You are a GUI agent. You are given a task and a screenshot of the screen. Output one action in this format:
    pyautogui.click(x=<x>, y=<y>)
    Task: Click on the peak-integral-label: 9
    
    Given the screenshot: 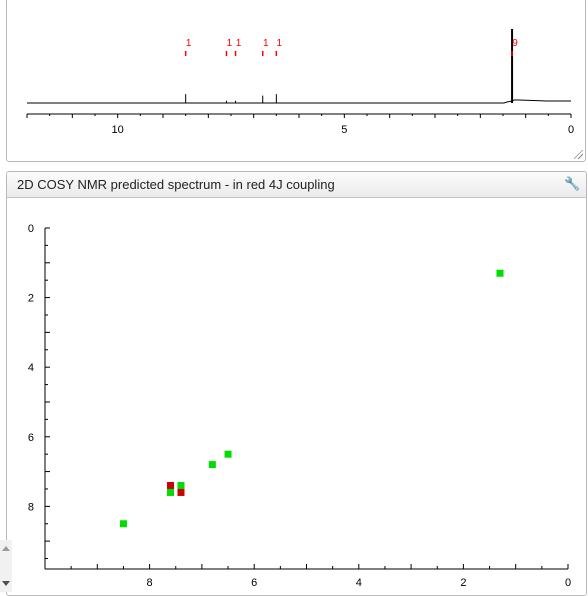 What is the action you would take?
    pyautogui.click(x=515, y=43)
    